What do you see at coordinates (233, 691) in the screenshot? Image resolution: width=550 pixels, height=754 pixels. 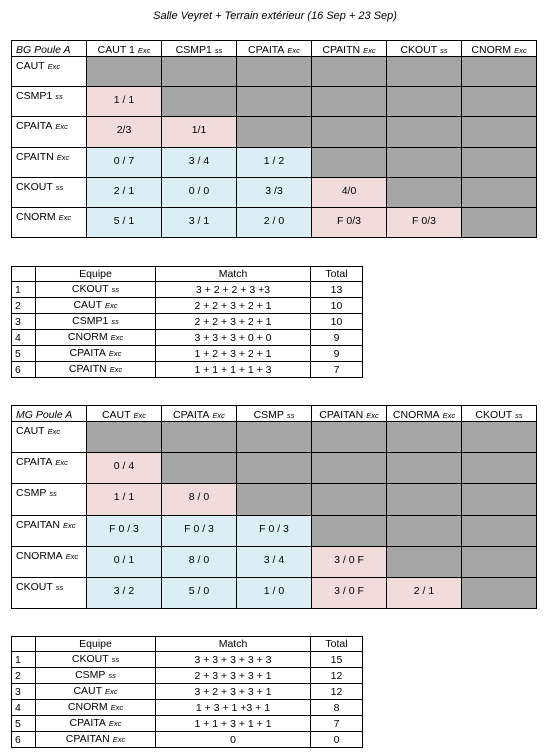 I see `match: 3 + 2 + 3 + 3 + 1` at bounding box center [233, 691].